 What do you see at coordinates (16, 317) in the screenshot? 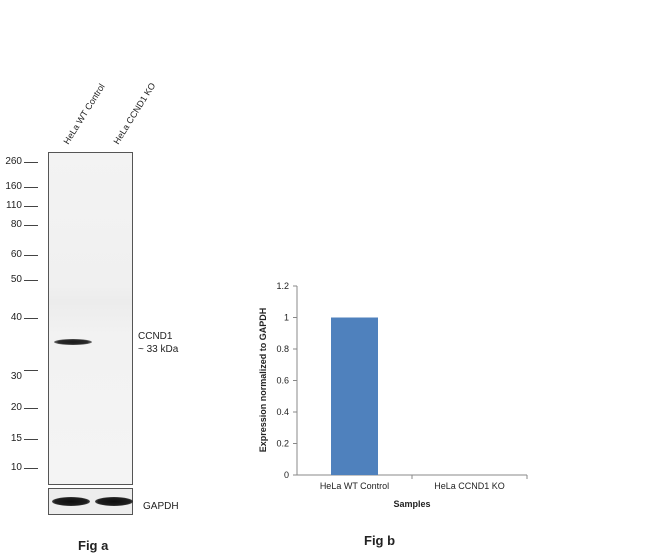
I see `mw-marker-40: 40` at bounding box center [16, 317].